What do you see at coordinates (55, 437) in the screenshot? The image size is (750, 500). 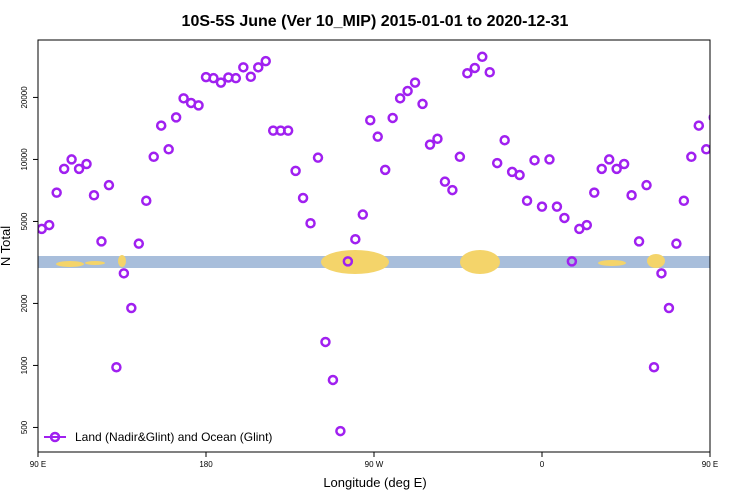 I see `legend-marker` at bounding box center [55, 437].